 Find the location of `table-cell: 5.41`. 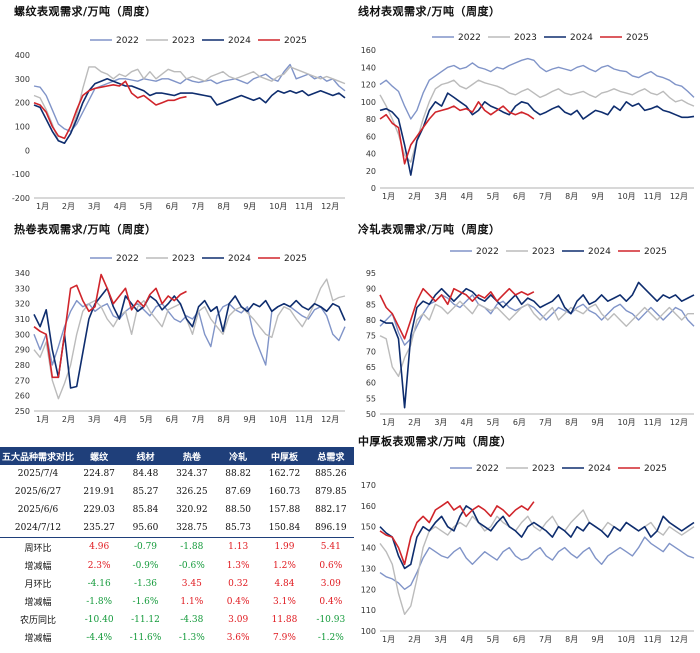

table-cell: 5.41 is located at coordinates (330, 547).